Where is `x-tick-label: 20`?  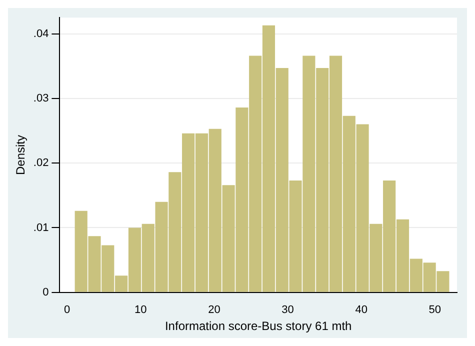
x-tick-label: 20 is located at coordinates (214, 310).